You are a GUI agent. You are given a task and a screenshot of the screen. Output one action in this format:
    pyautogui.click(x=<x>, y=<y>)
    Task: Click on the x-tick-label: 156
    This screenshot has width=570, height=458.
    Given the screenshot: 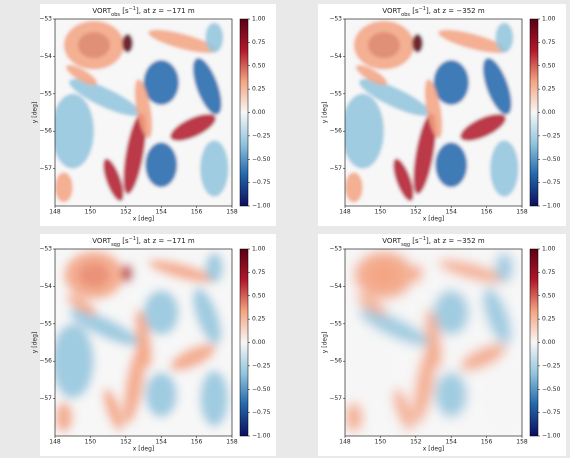 What is the action you would take?
    pyautogui.click(x=197, y=442)
    